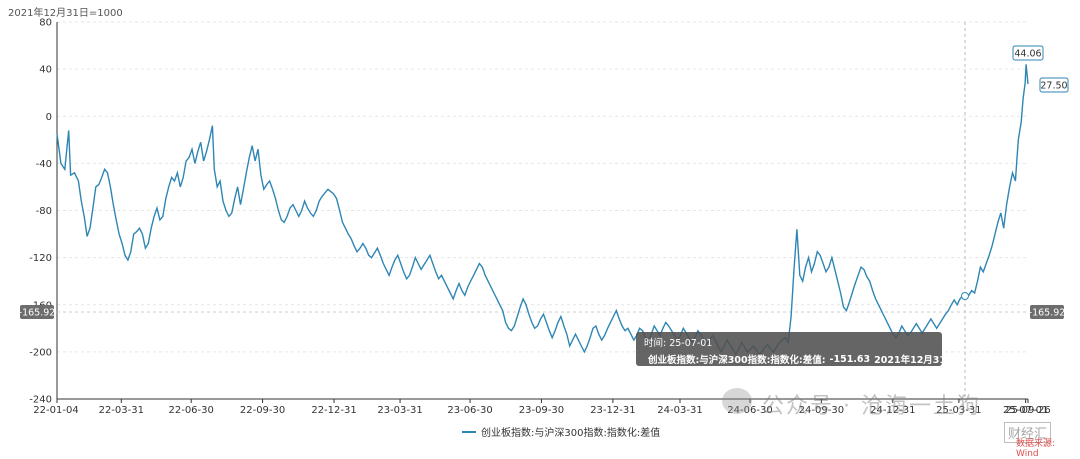  Describe the element at coordinates (892, 410) in the screenshot. I see `x-tick-label: 24-12-31` at that location.